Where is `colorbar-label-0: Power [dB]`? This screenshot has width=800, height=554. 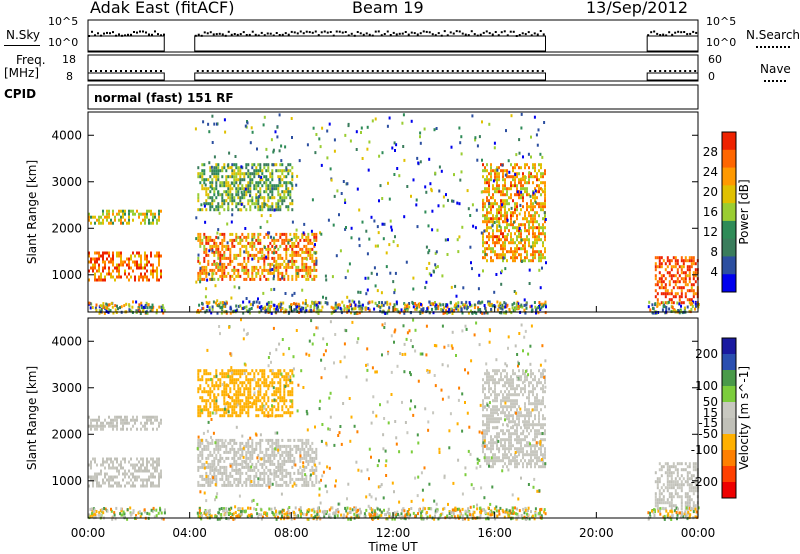
colorbar-label-0: Power [dB] is located at coordinates (744, 211).